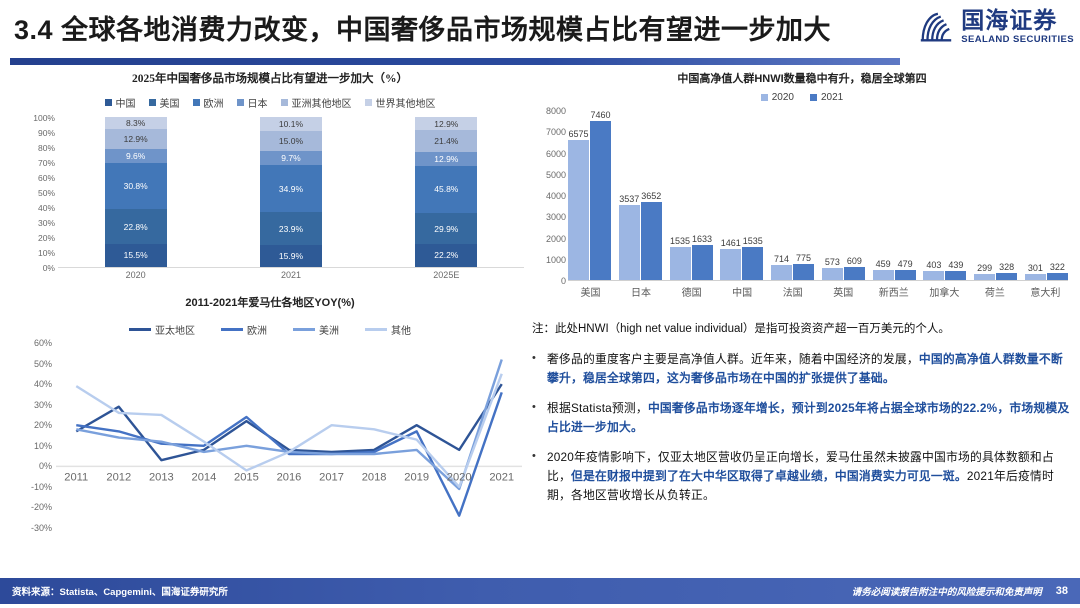 This screenshot has height=608, width=1080. What do you see at coordinates (204, 477) in the screenshot?
I see `axis-category: 2014` at bounding box center [204, 477].